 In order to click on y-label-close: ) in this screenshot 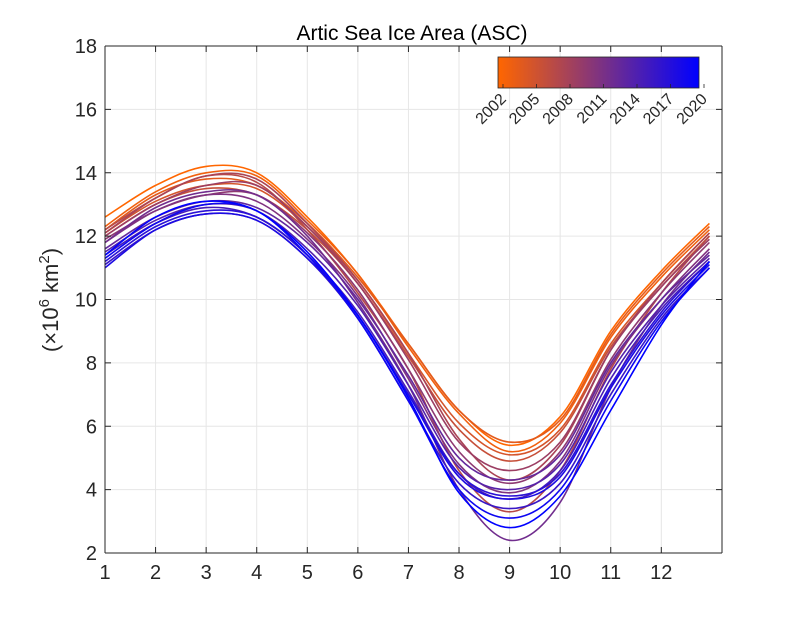, I will do `click(50, 251)`.